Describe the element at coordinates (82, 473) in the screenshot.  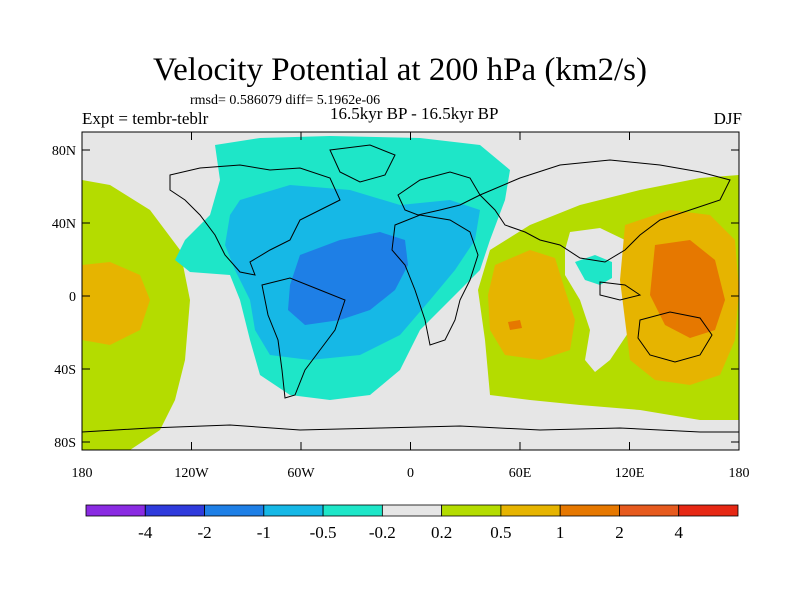
I see `lon-tick-180-west: 180` at that location.